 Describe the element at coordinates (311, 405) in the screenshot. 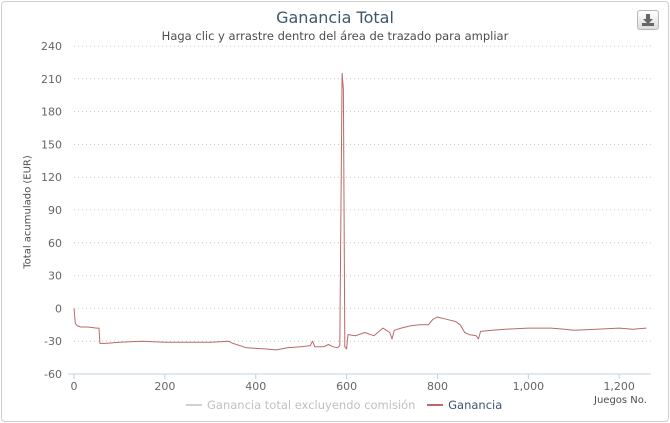

I see `legend-label: Ganancia total excluyendo comisión` at that location.